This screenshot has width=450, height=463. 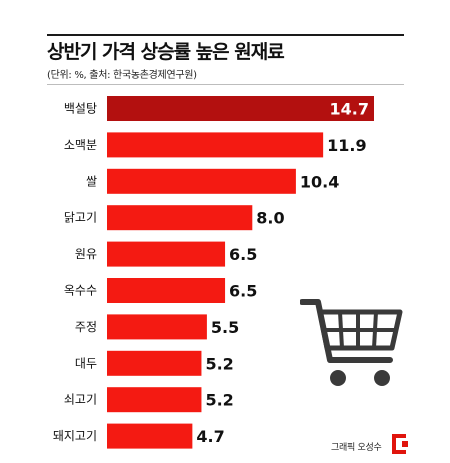 What do you see at coordinates (210, 436) in the screenshot?
I see `value-label: 4.7` at bounding box center [210, 436].